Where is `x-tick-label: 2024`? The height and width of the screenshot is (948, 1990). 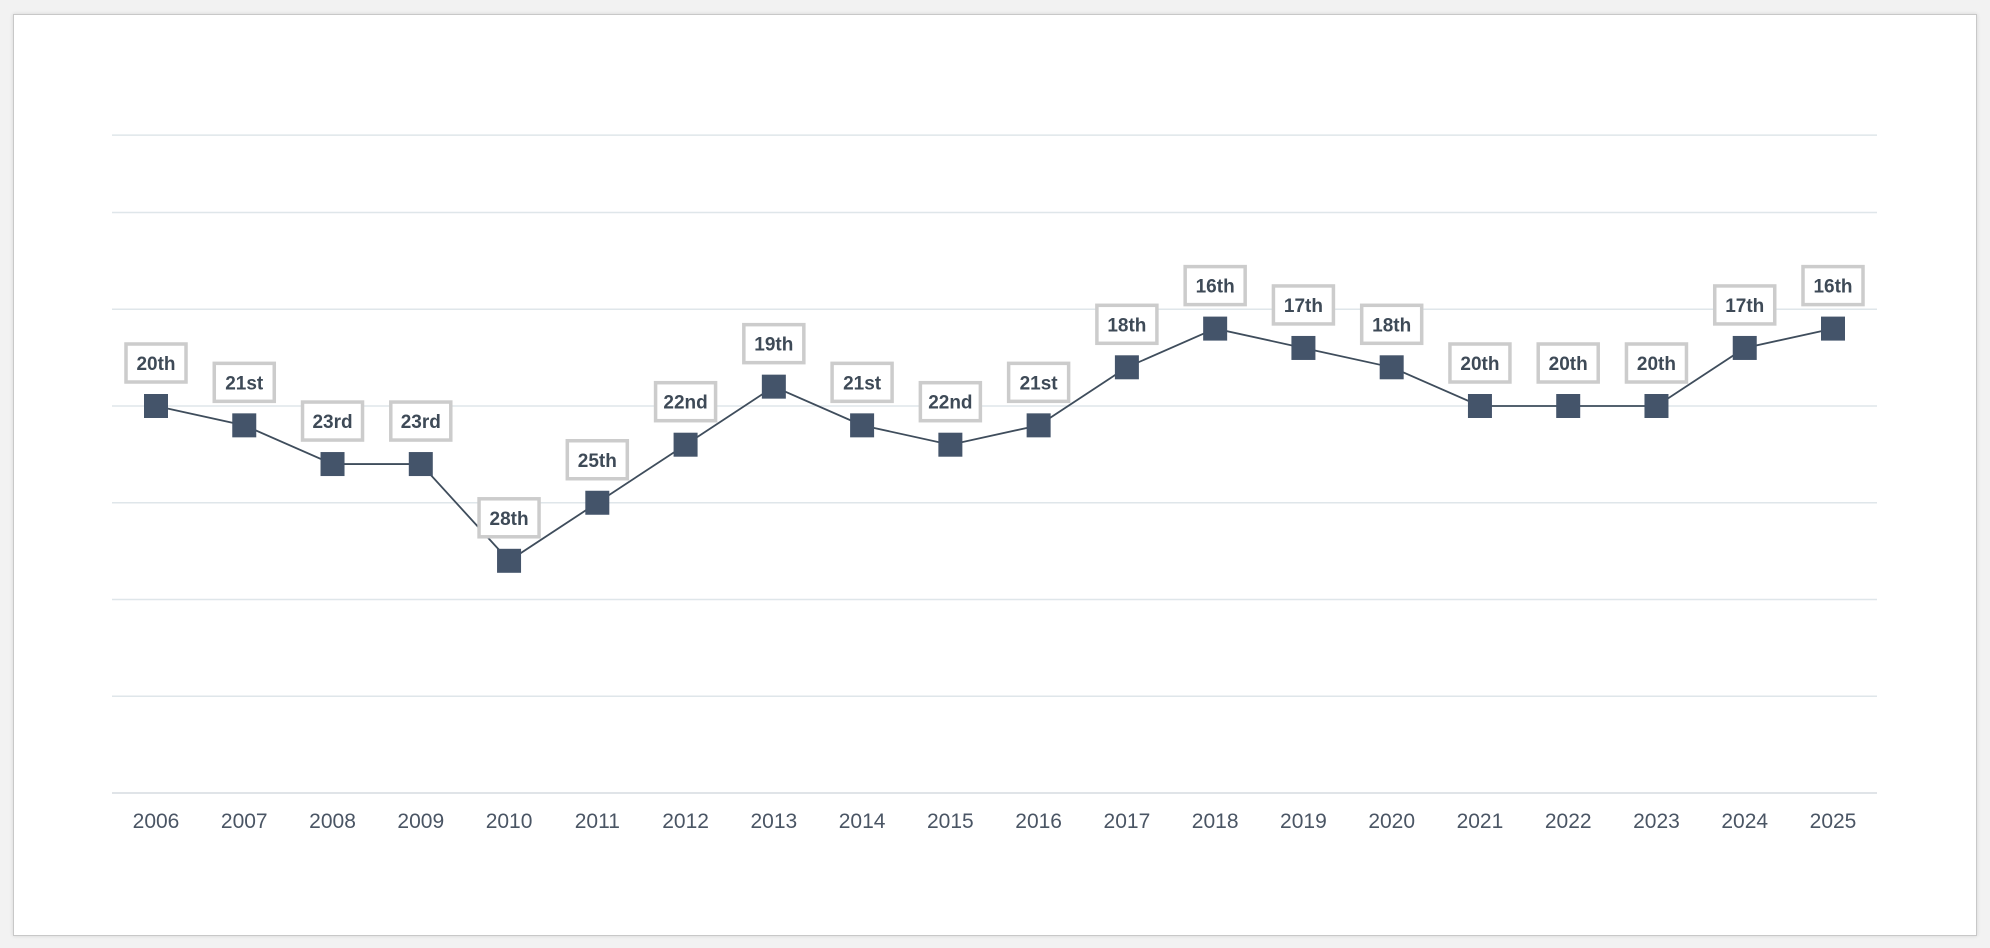
x-tick-label: 2024 is located at coordinates (1744, 821).